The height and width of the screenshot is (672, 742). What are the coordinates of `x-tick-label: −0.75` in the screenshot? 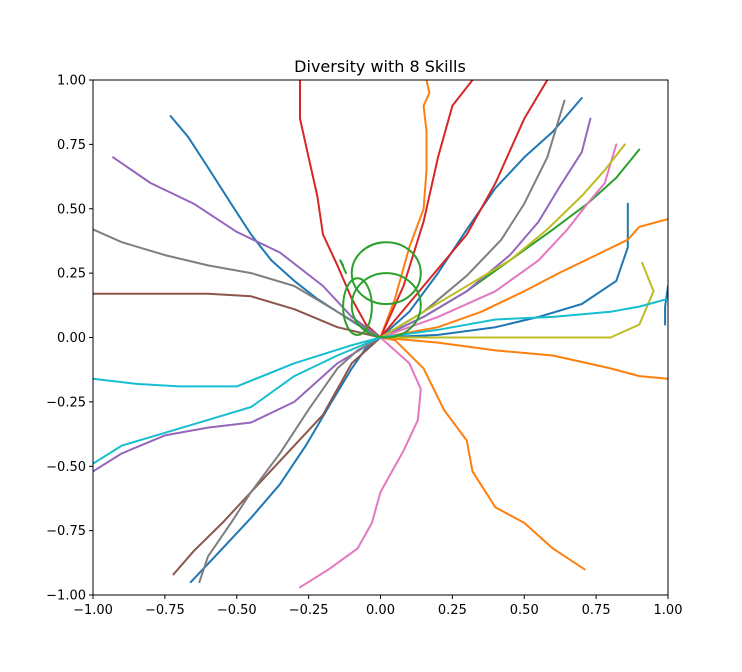 It's located at (165, 610).